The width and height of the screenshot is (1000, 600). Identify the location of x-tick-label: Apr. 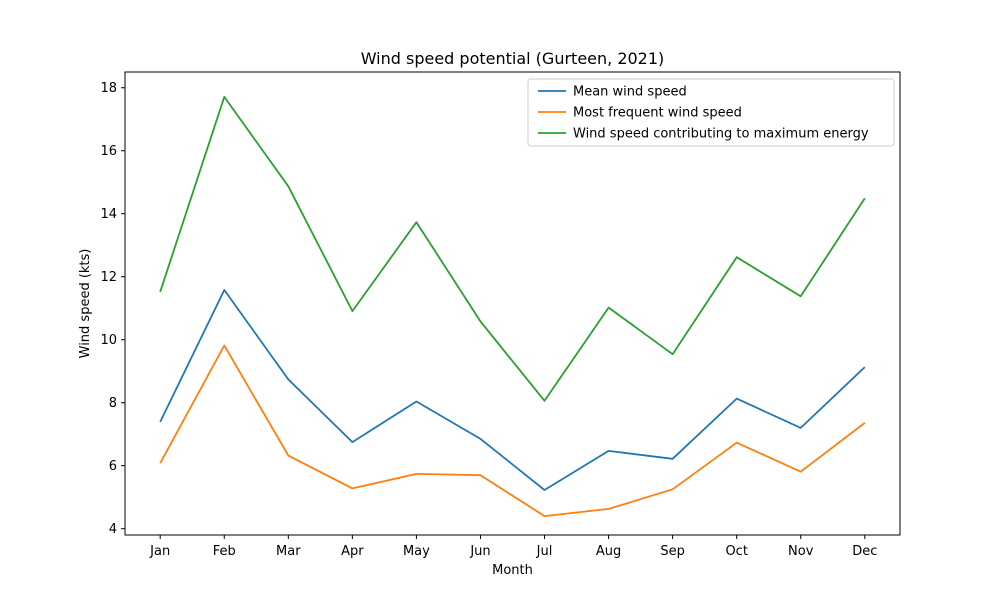
(352, 551).